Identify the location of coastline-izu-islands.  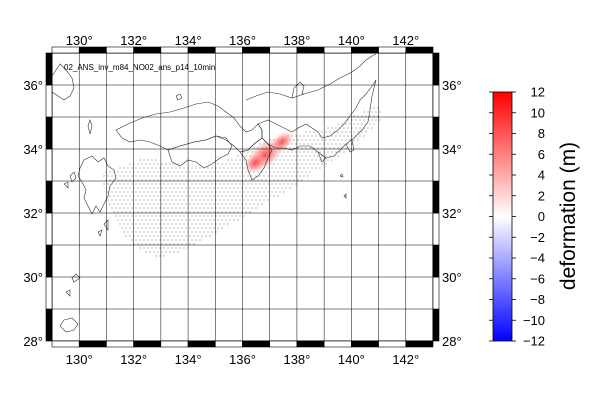
(343, 186).